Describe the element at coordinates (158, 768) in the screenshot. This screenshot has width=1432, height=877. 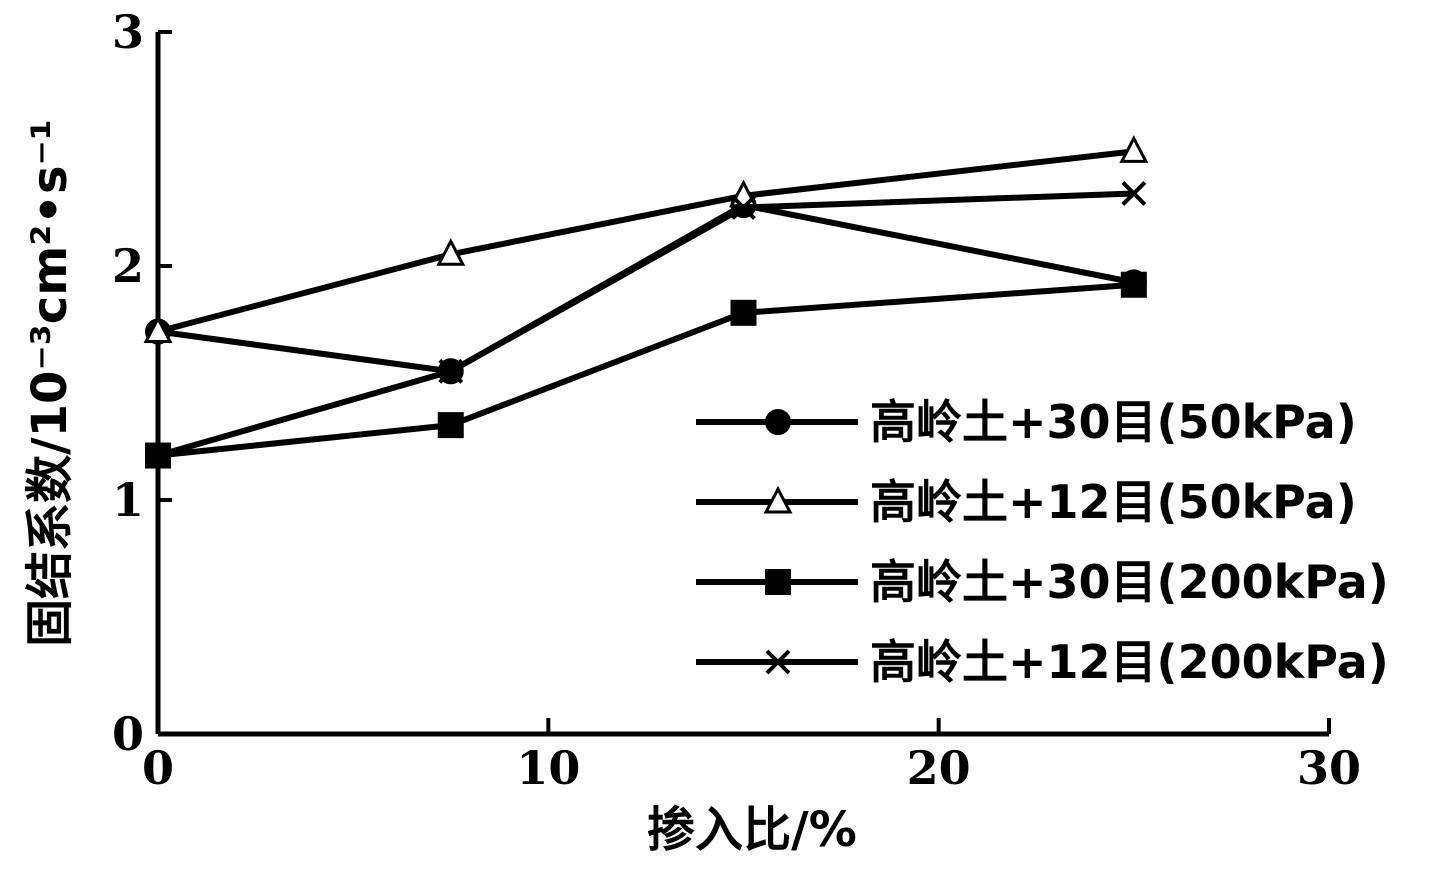
I see `x-tick-label: 0` at that location.